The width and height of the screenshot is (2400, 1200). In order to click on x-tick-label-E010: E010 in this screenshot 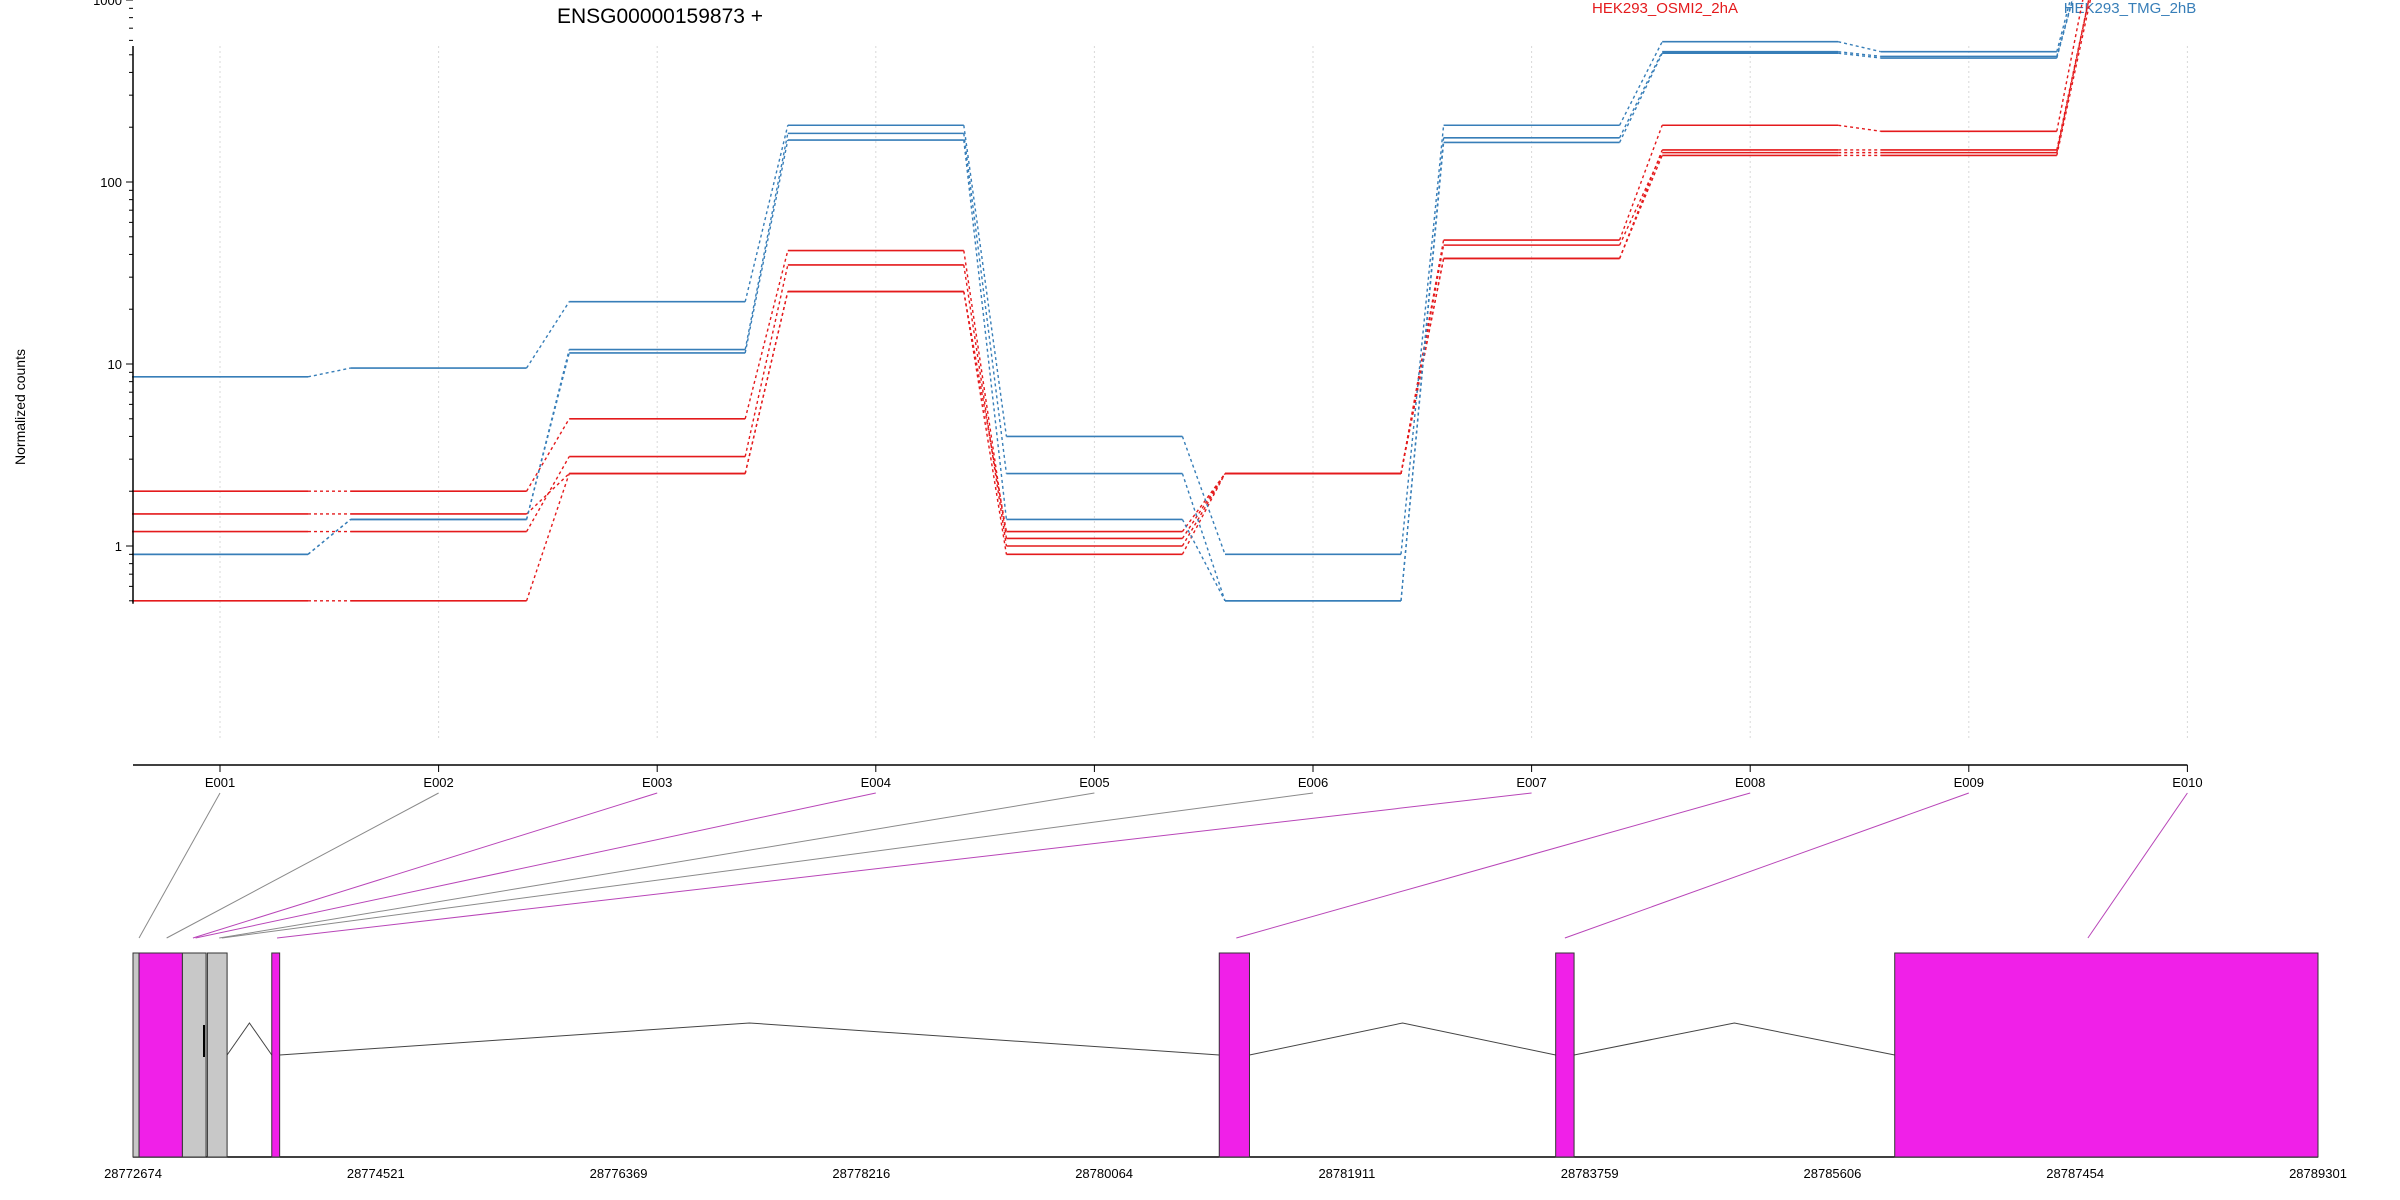, I will do `click(2187, 782)`.